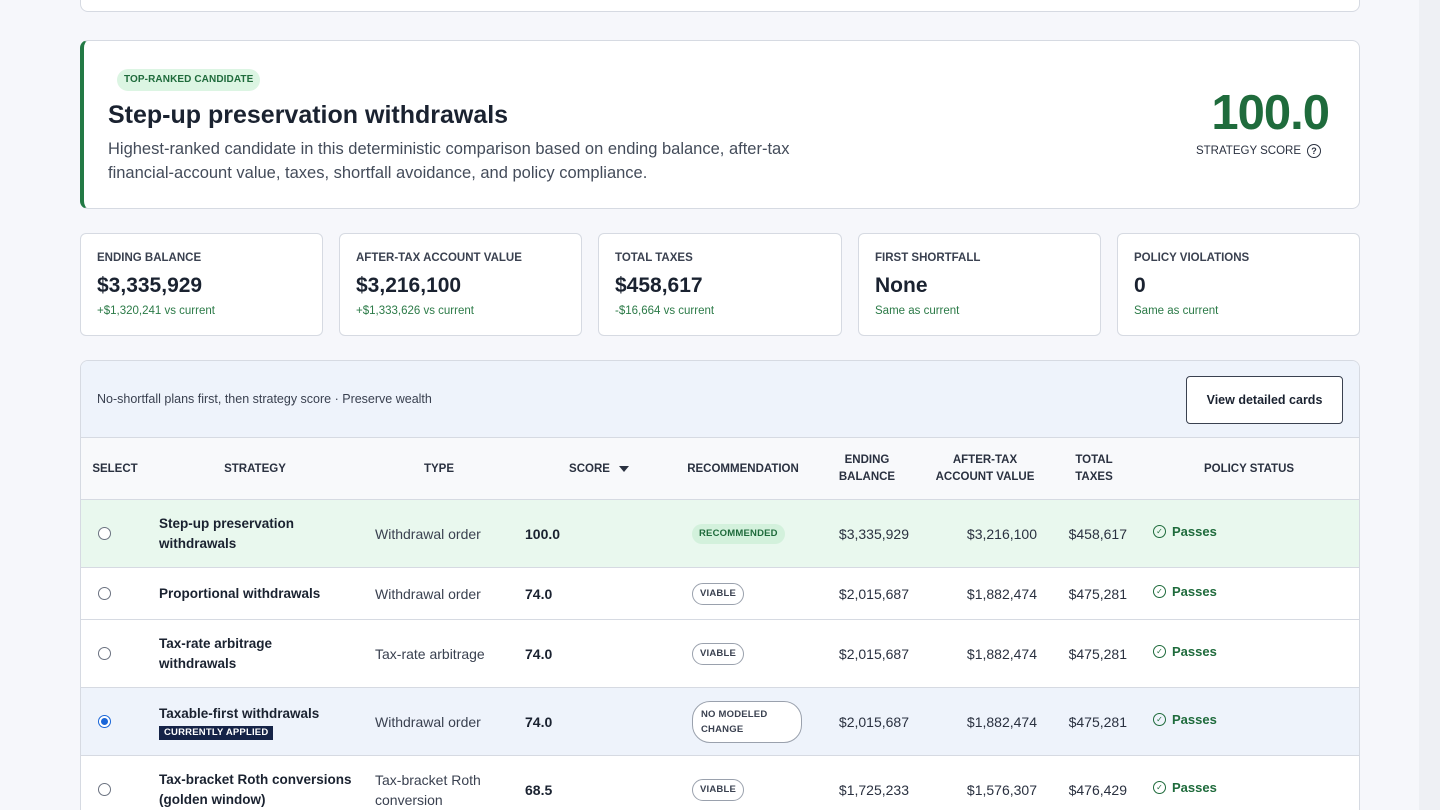 The image size is (1440, 810). What do you see at coordinates (1094, 460) in the screenshot?
I see `column-total-taxes-line1: TOTAL` at bounding box center [1094, 460].